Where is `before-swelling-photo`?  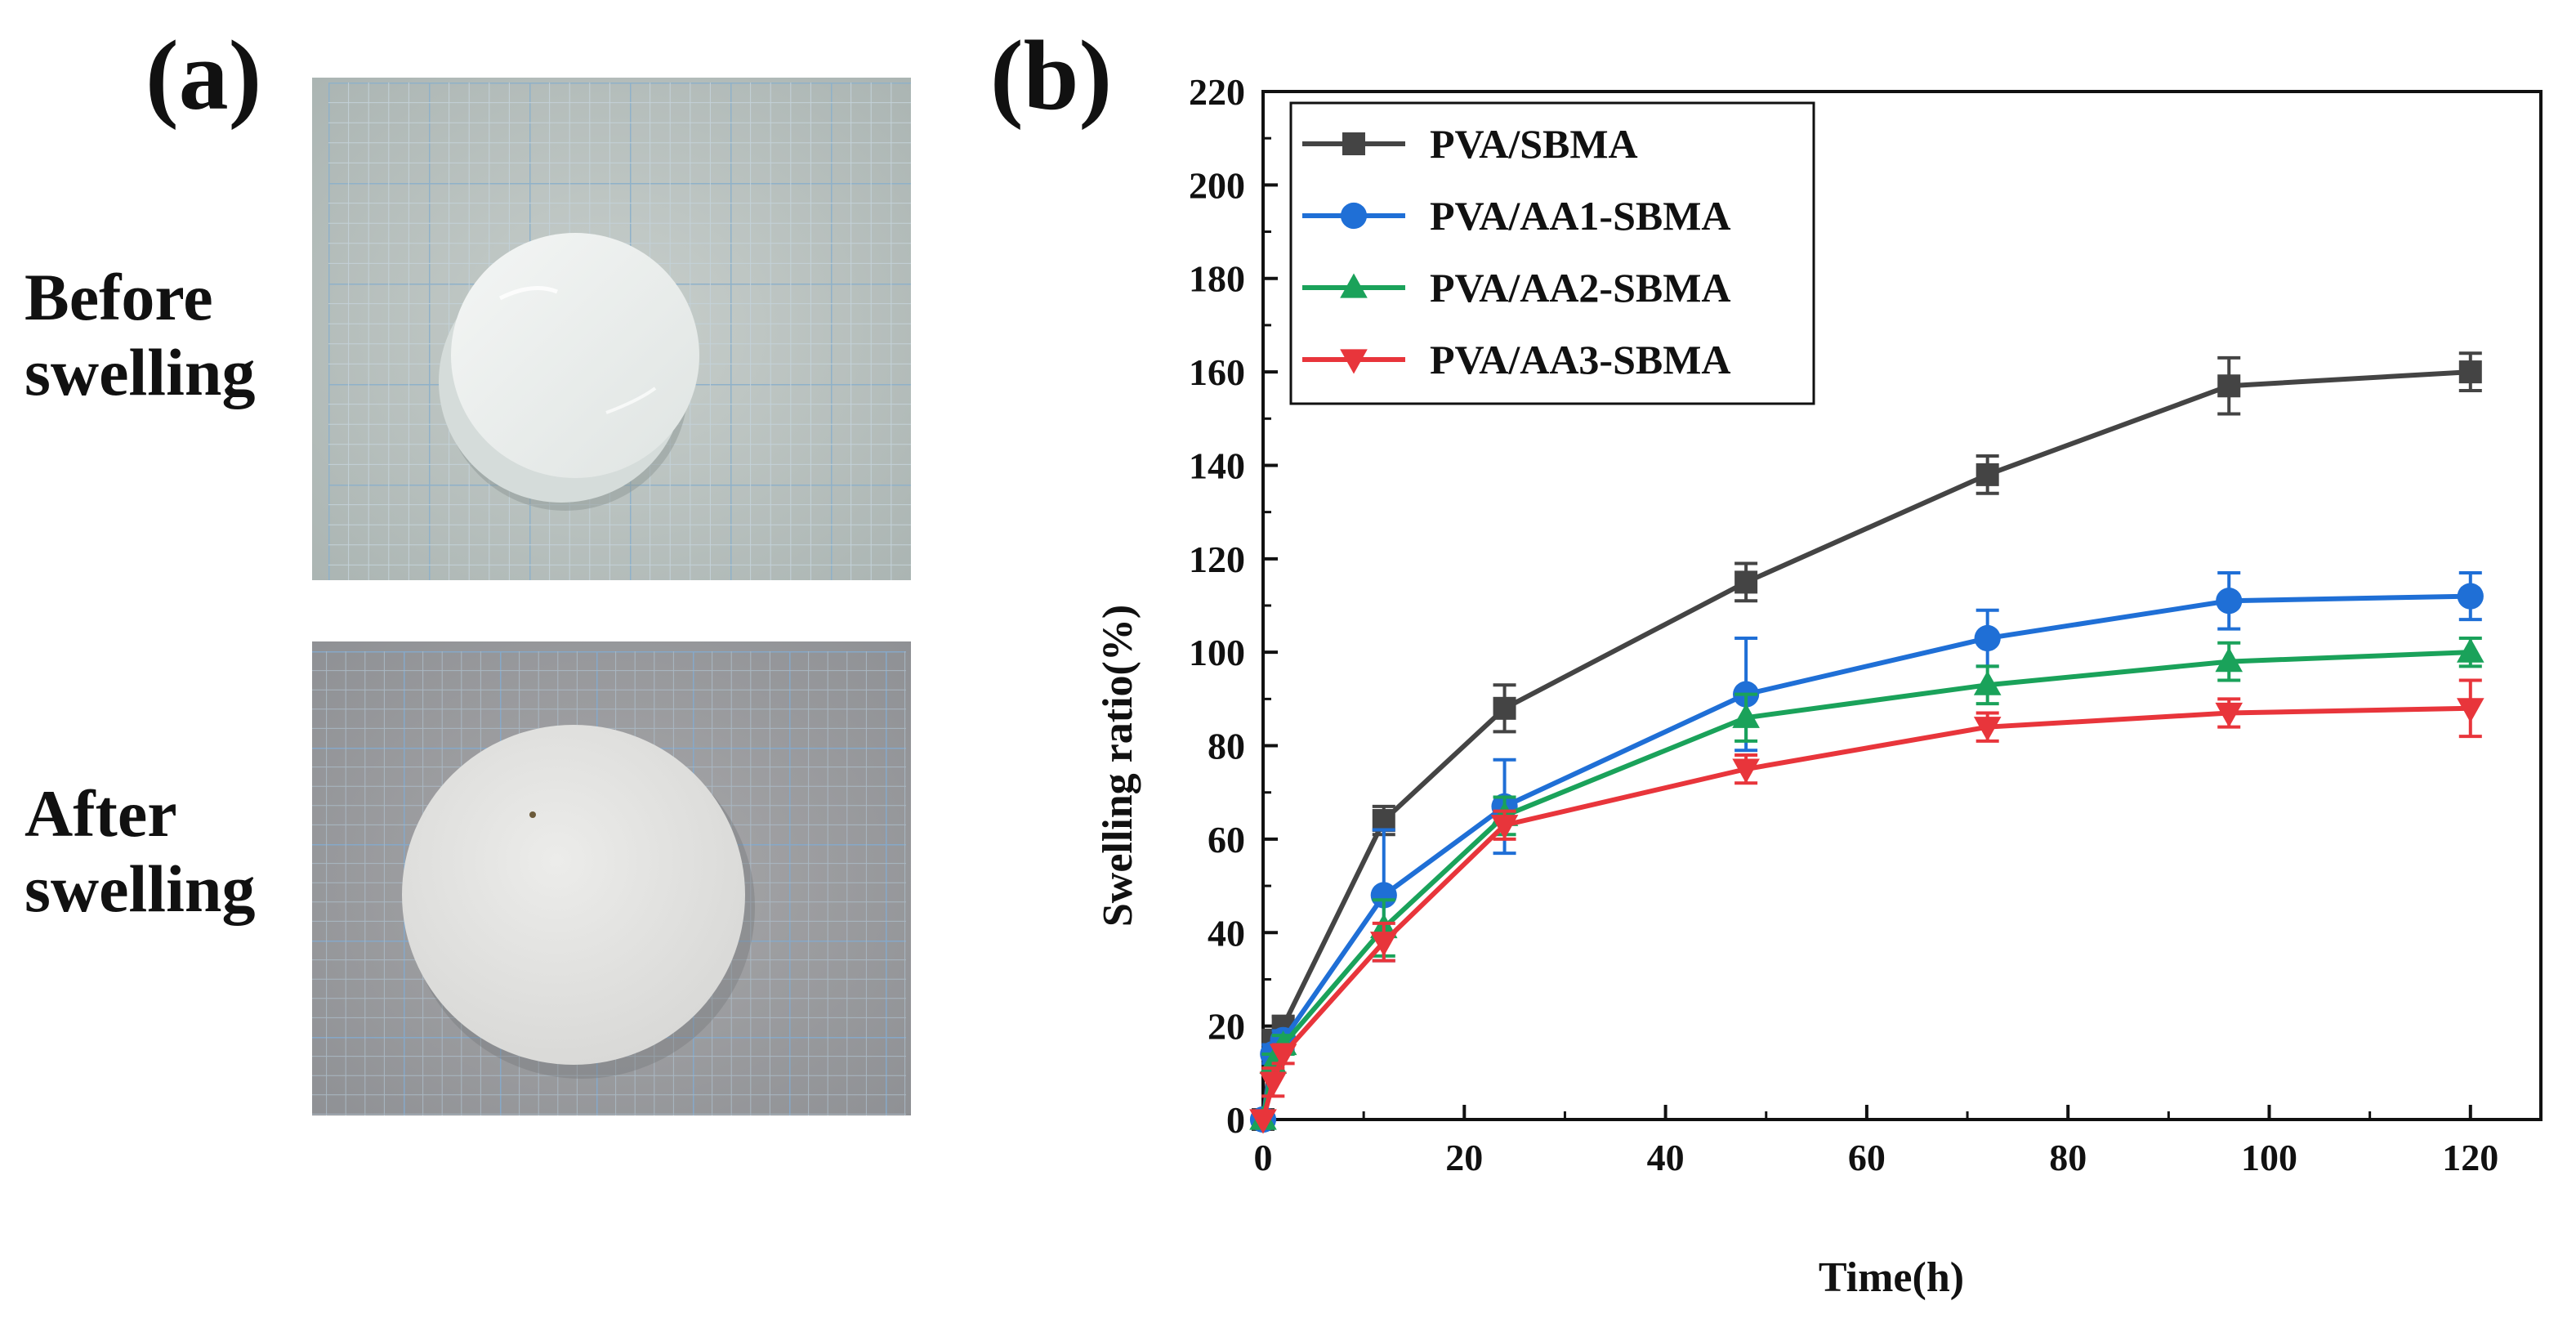 before-swelling-photo is located at coordinates (612, 329).